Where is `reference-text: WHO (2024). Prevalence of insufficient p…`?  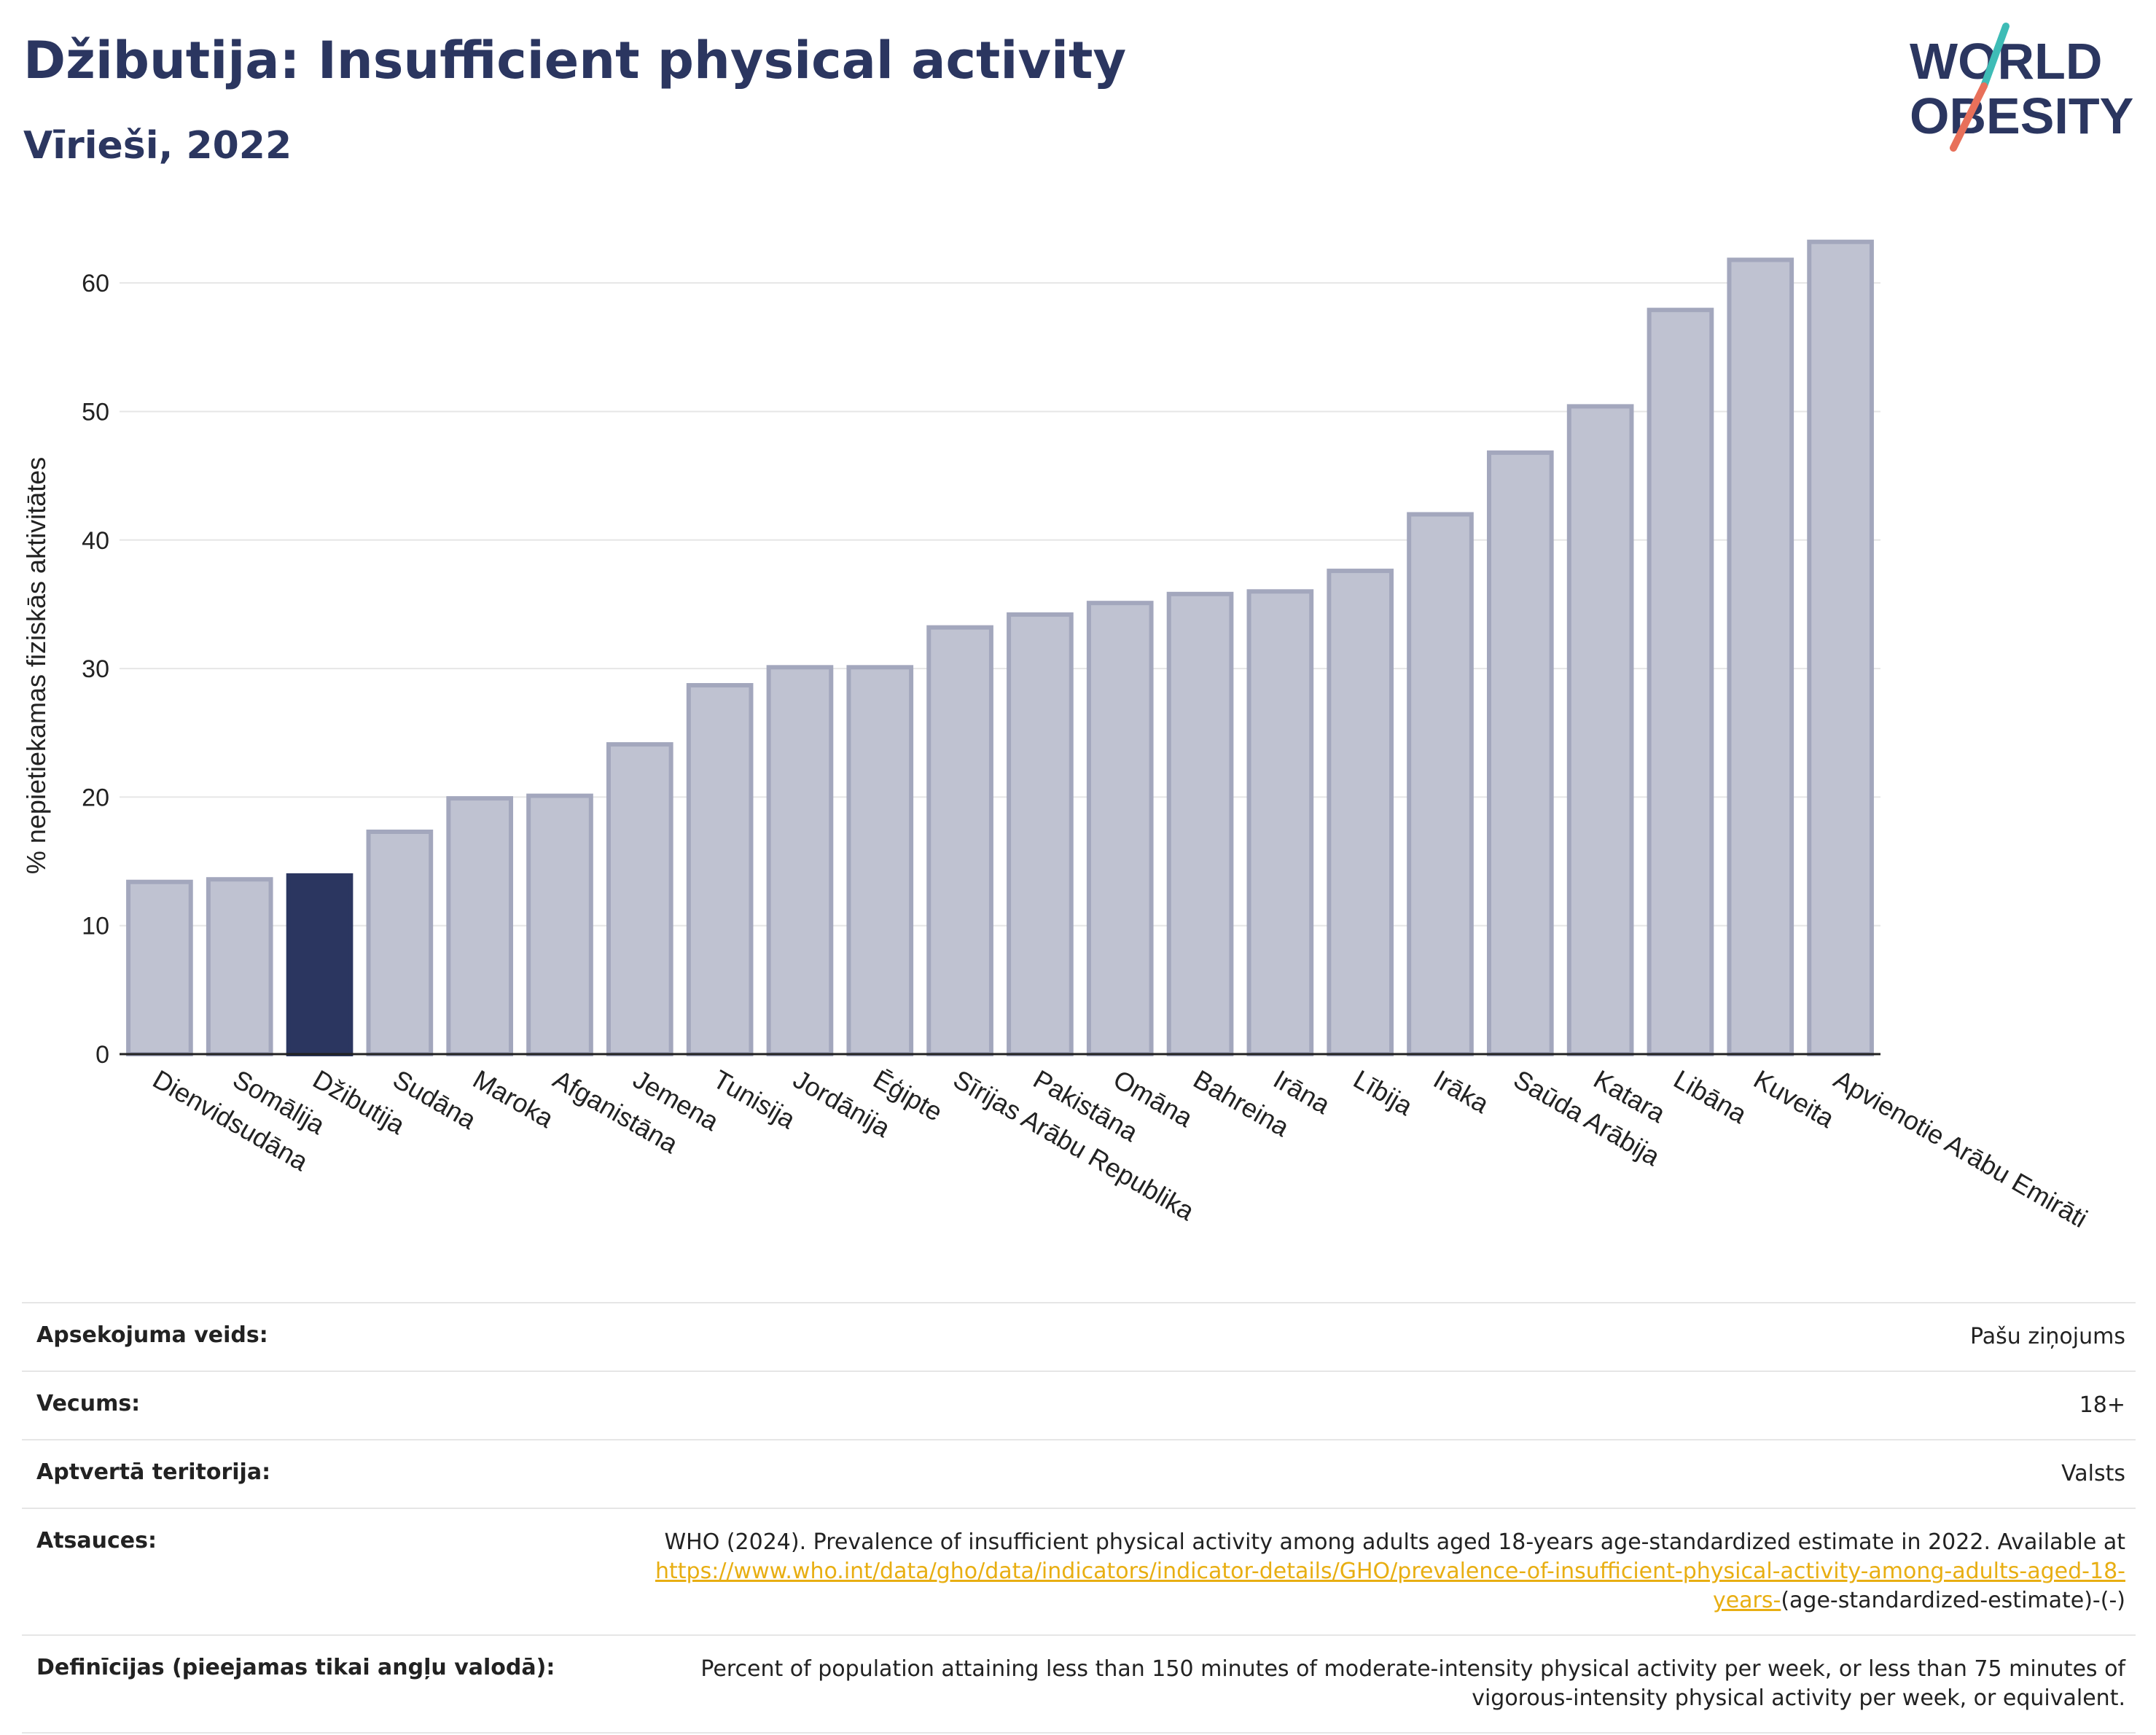
reference-text: WHO (2024). Prevalence of insufficient p… is located at coordinates (1395, 1542).